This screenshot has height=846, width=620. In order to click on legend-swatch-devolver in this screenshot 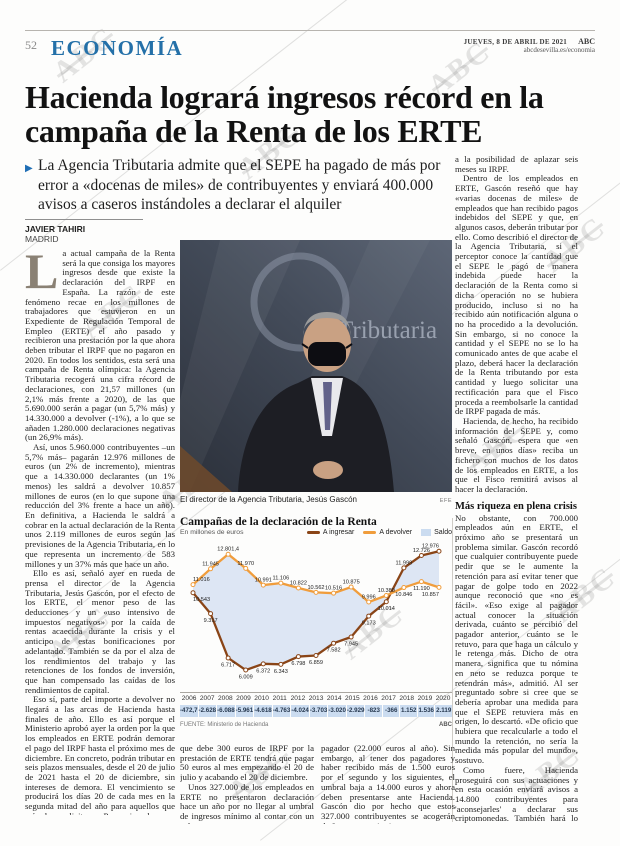, I will do `click(370, 532)`.